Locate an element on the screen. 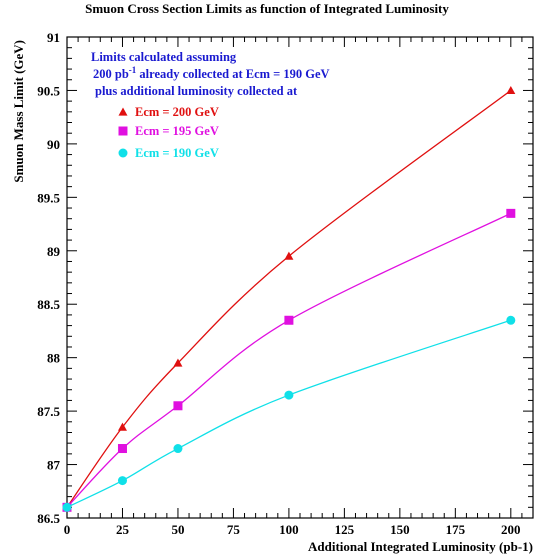 The height and width of the screenshot is (556, 543). x-tick-label: 0 is located at coordinates (67, 529).